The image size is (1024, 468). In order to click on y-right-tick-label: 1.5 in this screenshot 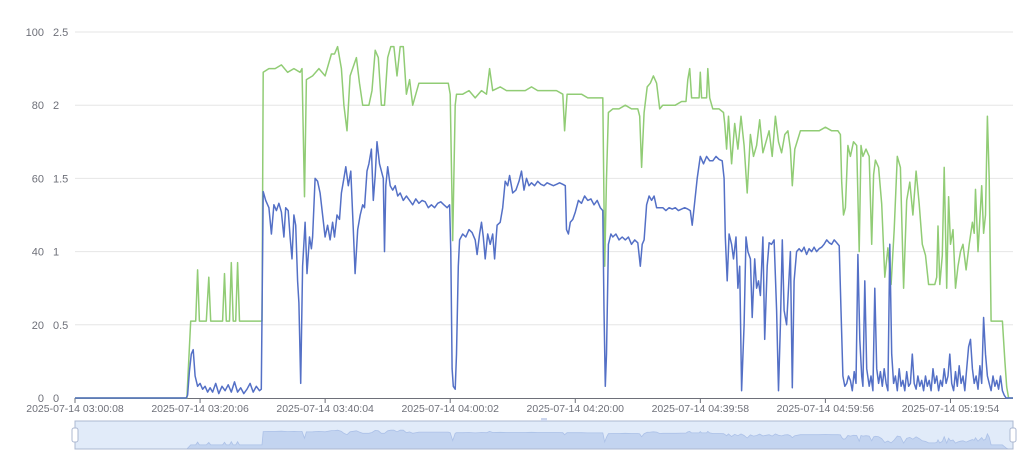, I will do `click(60, 179)`.